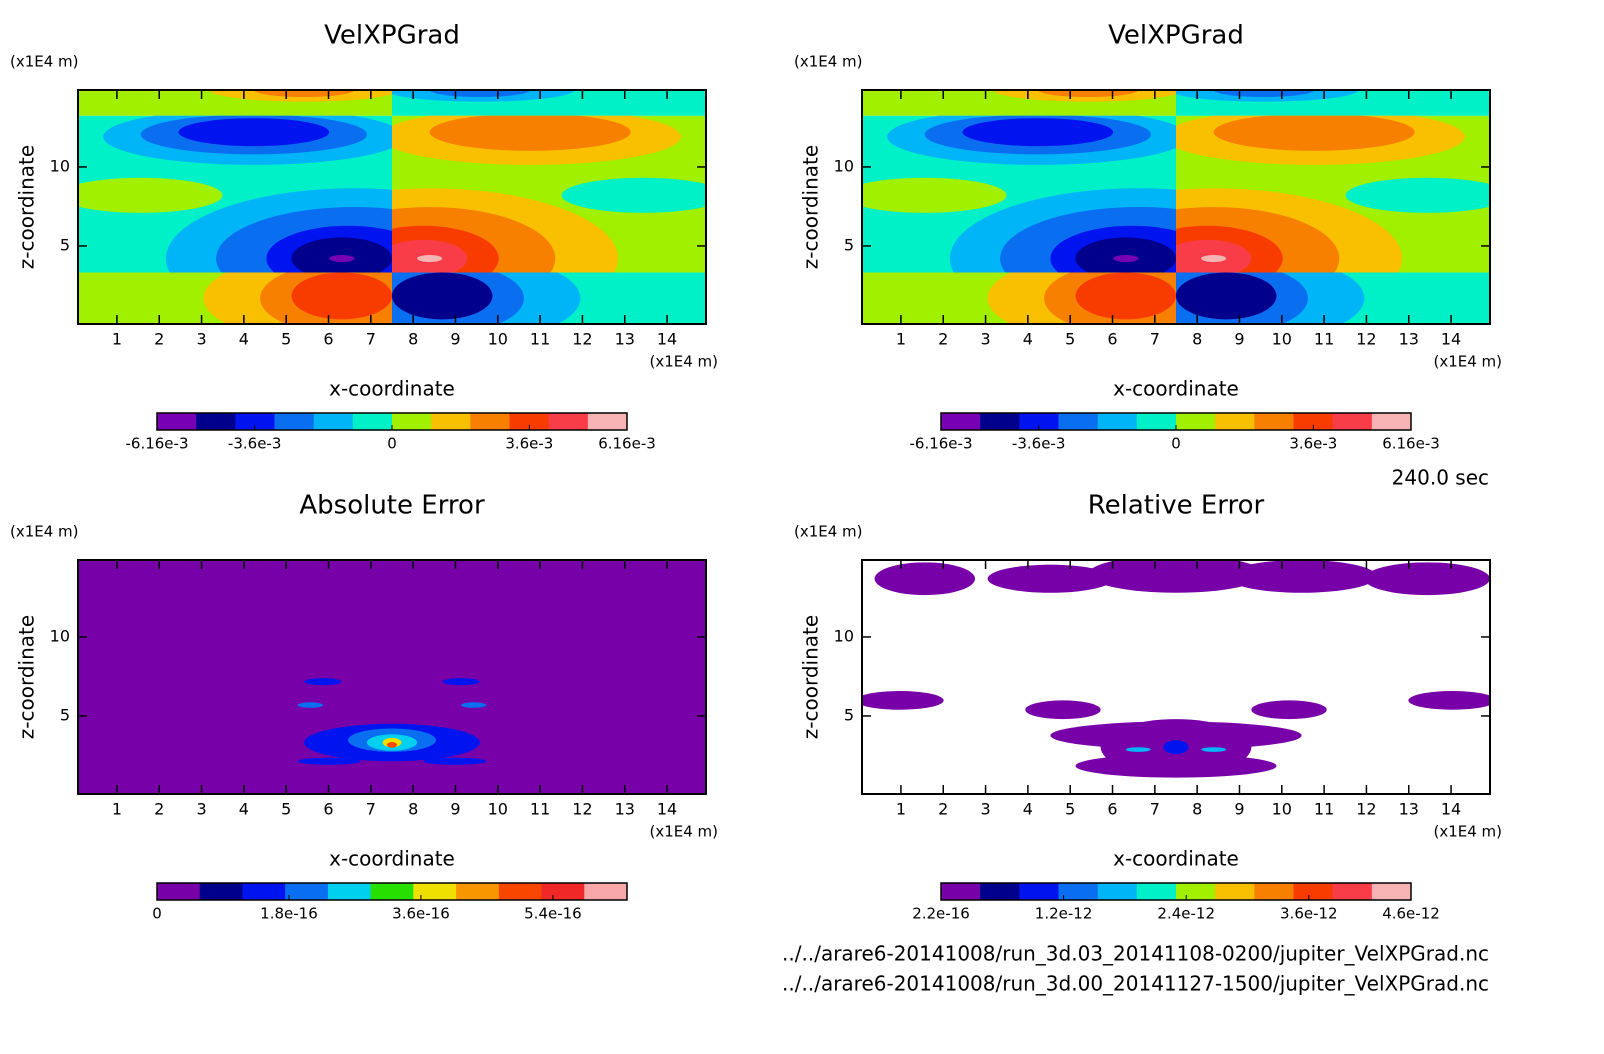  I want to click on x-tick-label: 11, so click(1324, 339).